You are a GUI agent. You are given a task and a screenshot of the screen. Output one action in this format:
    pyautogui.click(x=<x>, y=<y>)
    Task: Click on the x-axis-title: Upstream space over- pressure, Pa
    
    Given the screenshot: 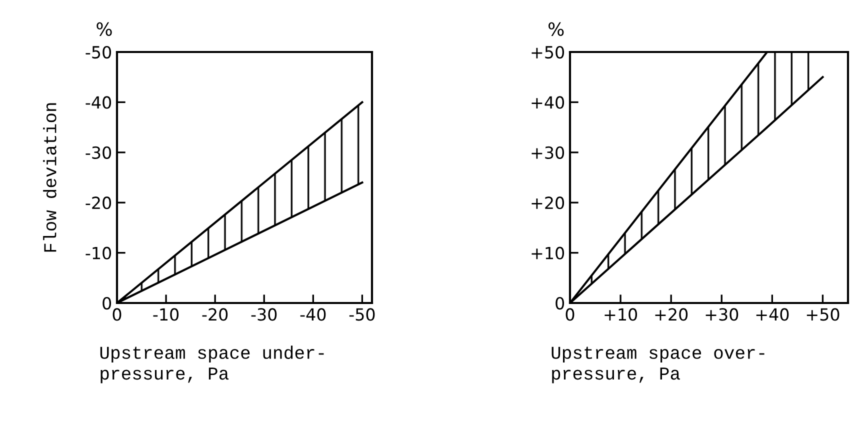 What is the action you would take?
    pyautogui.click(x=658, y=365)
    